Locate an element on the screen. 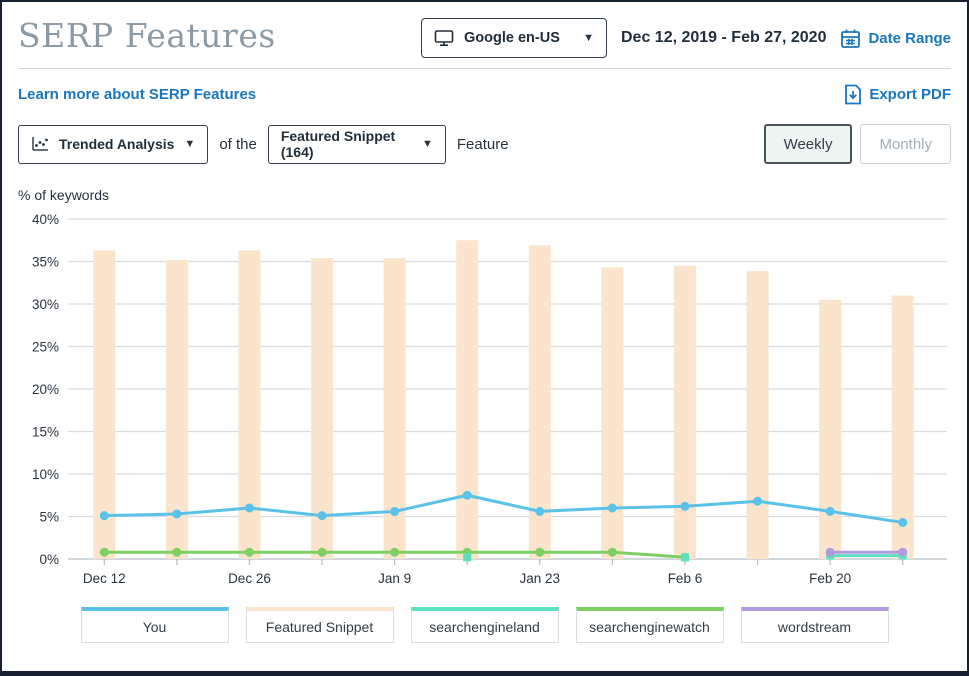 The image size is (969, 676). svg-text: 5% is located at coordinates (49, 517).